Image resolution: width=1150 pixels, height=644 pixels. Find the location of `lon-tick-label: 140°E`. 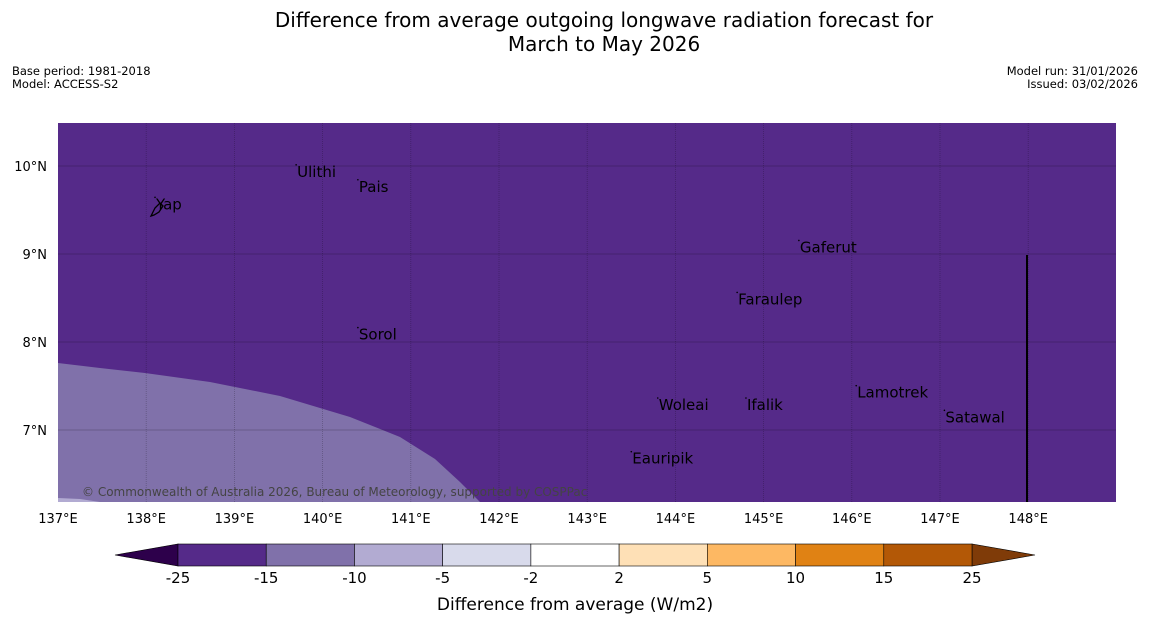

lon-tick-label: 140°E is located at coordinates (323, 519).